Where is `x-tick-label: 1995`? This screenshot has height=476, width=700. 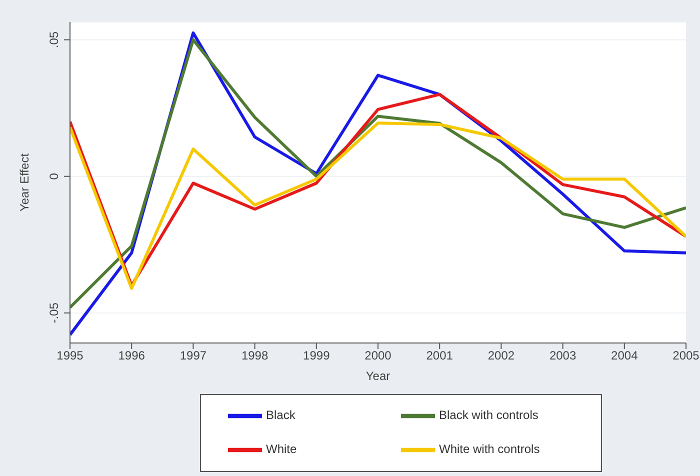
x-tick-label: 1995 is located at coordinates (70, 355).